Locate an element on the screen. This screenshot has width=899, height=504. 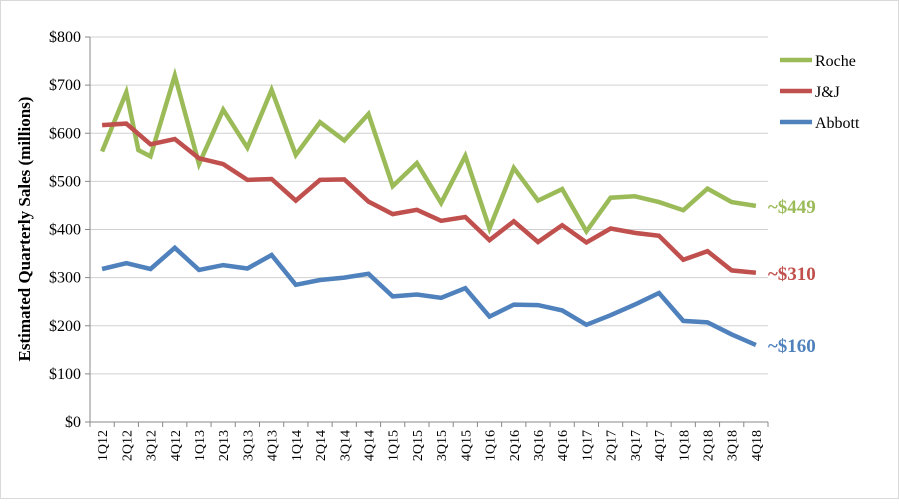
x-tick-label: 4Q17 is located at coordinates (660, 445).